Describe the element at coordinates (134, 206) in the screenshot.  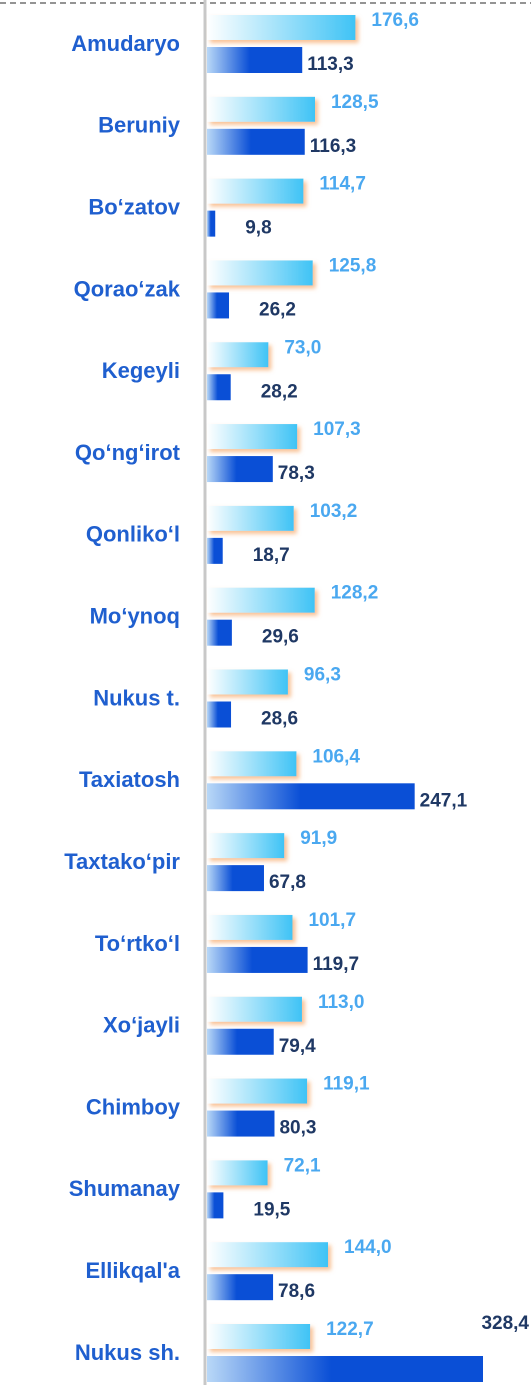
I see `category-label: Bo‘zatov` at that location.